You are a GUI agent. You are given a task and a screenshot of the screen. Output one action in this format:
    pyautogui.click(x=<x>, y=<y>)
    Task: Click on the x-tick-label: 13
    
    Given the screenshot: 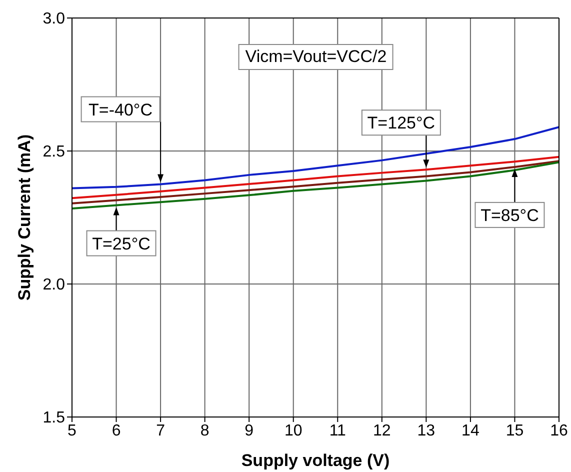 What is the action you would take?
    pyautogui.click(x=426, y=431)
    